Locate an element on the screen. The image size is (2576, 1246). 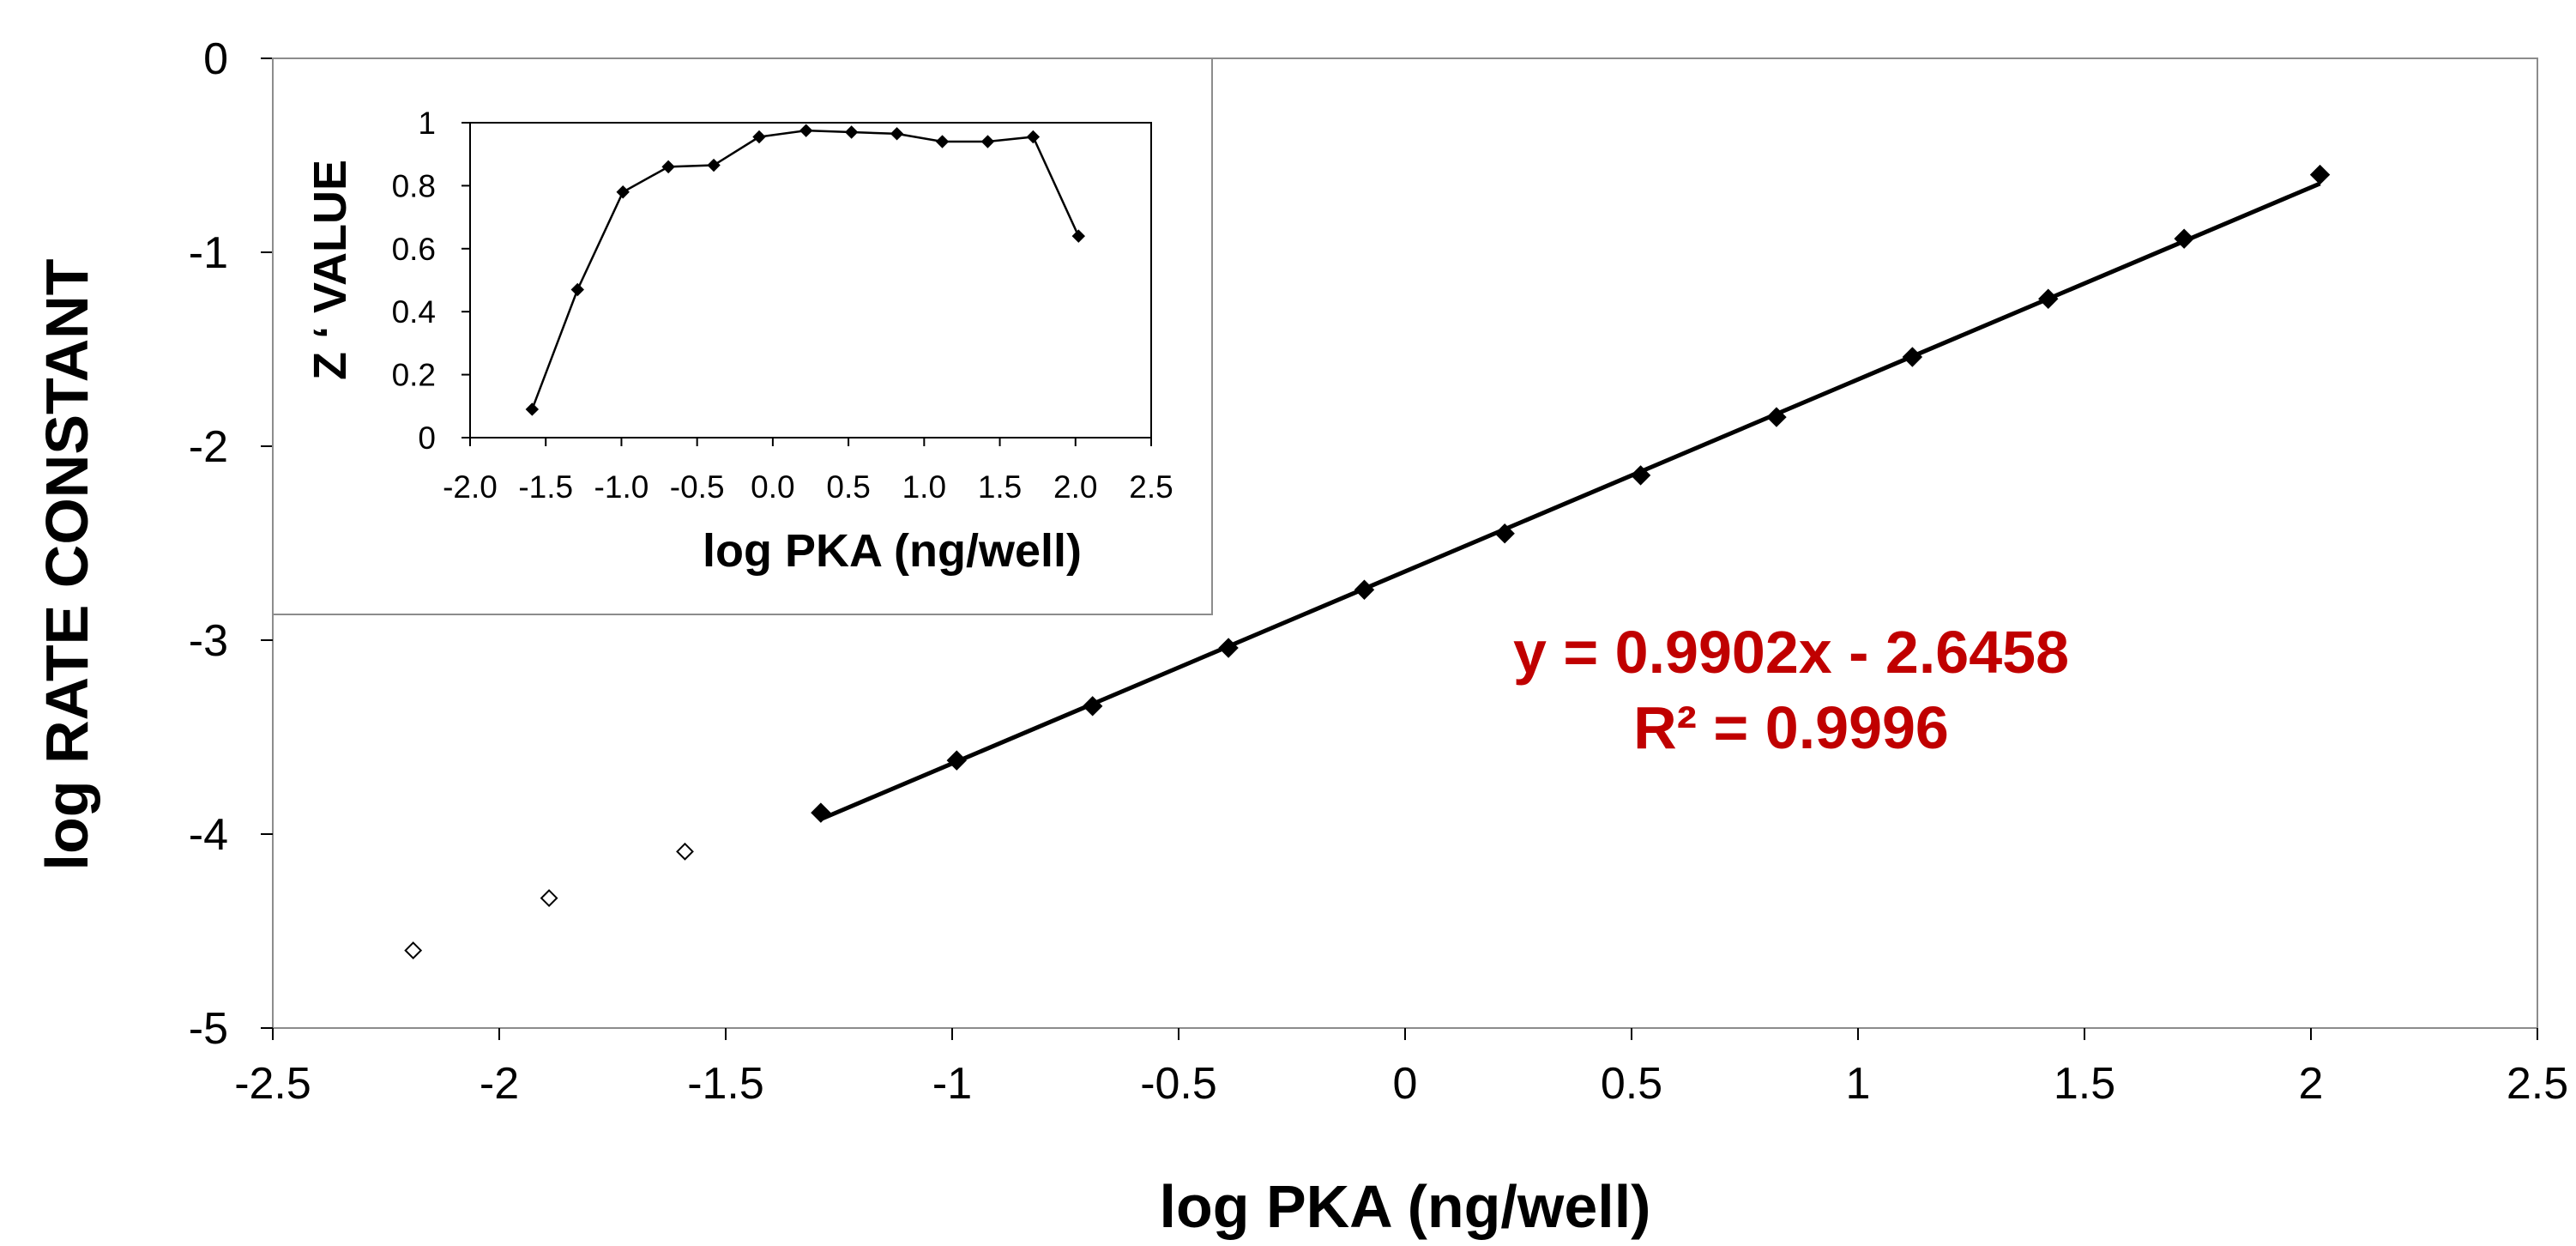
x-axis-title: log PKA (ng/well) is located at coordinates (1405, 1206).